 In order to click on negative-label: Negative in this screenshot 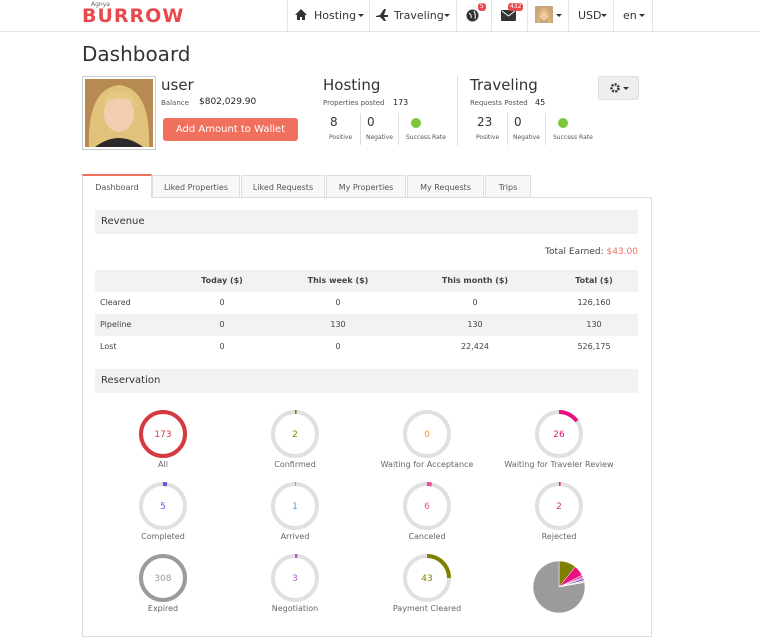, I will do `click(379, 137)`.